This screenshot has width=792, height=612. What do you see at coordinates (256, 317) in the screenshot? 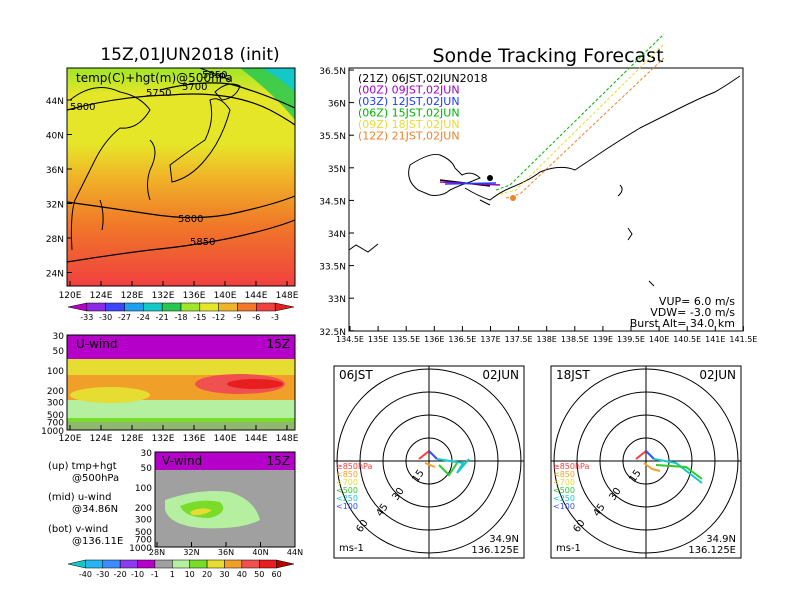
I see `colorbar-label: -6` at bounding box center [256, 317].